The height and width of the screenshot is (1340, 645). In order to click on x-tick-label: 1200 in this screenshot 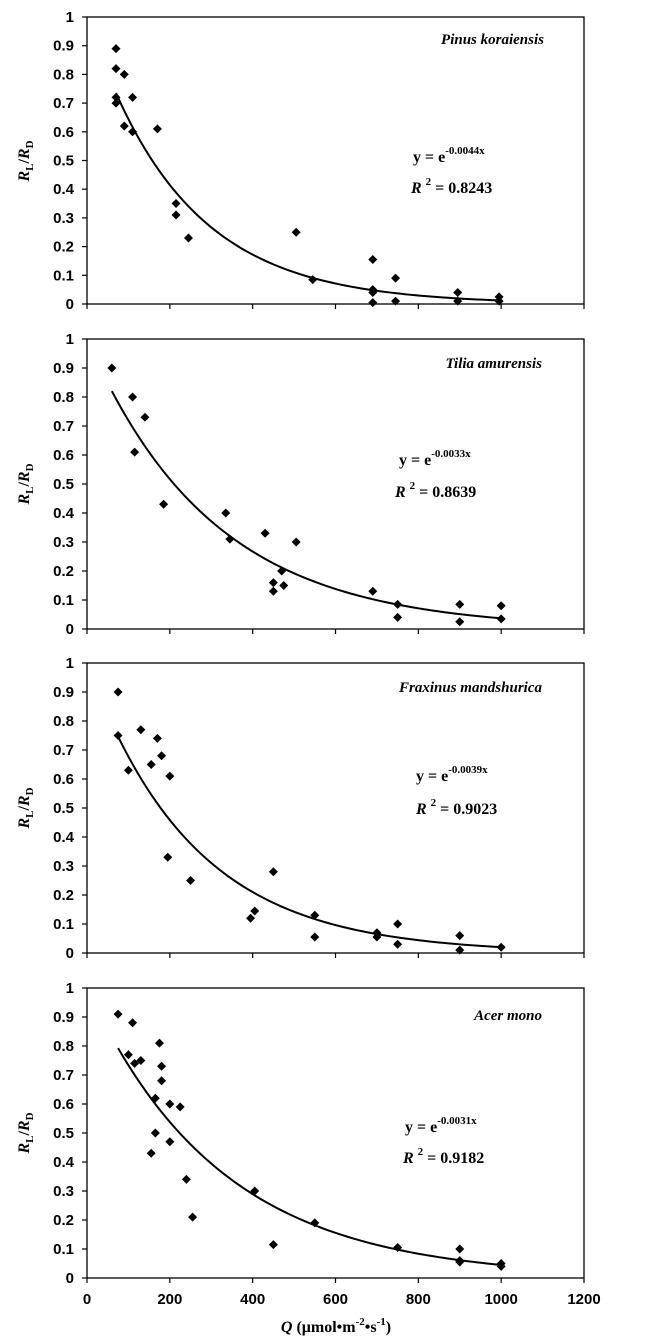, I will do `click(583, 1299)`.